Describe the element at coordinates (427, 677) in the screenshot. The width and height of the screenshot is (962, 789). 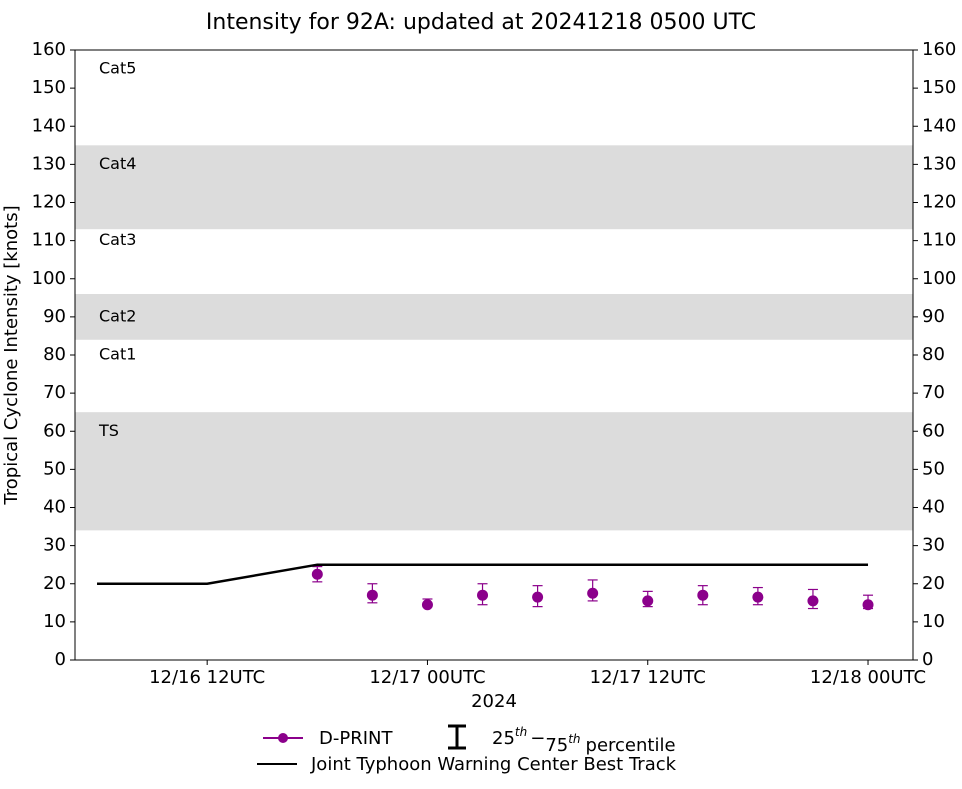
I see `x-tick-label: 12/17 00UTC` at that location.